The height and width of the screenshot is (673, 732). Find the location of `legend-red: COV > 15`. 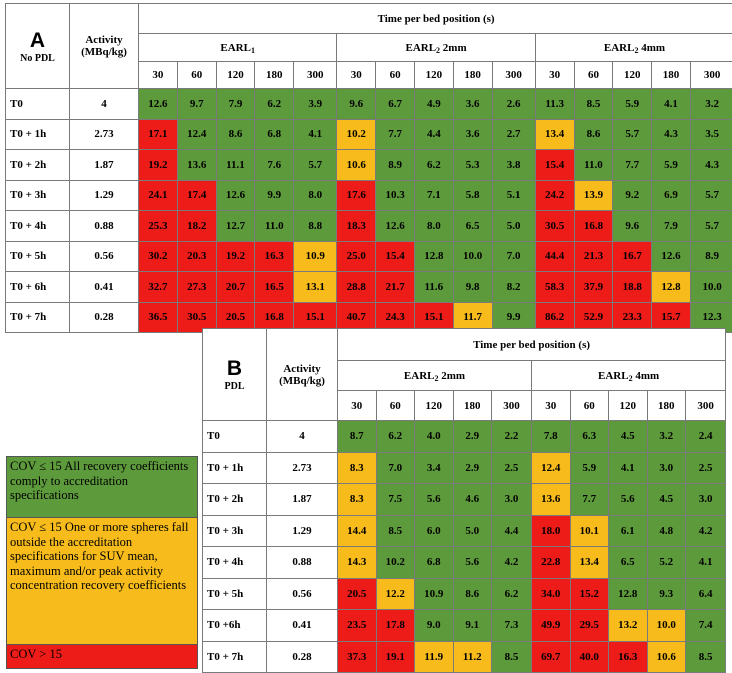

legend-red: COV > 15 is located at coordinates (102, 656).